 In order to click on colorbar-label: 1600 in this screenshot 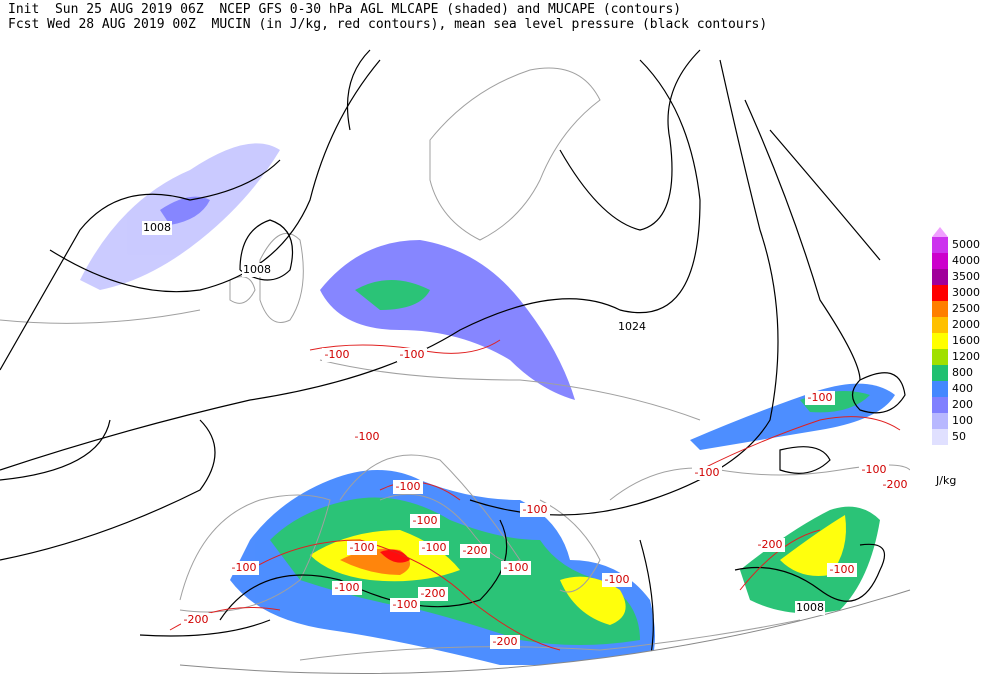, I will do `click(966, 340)`.